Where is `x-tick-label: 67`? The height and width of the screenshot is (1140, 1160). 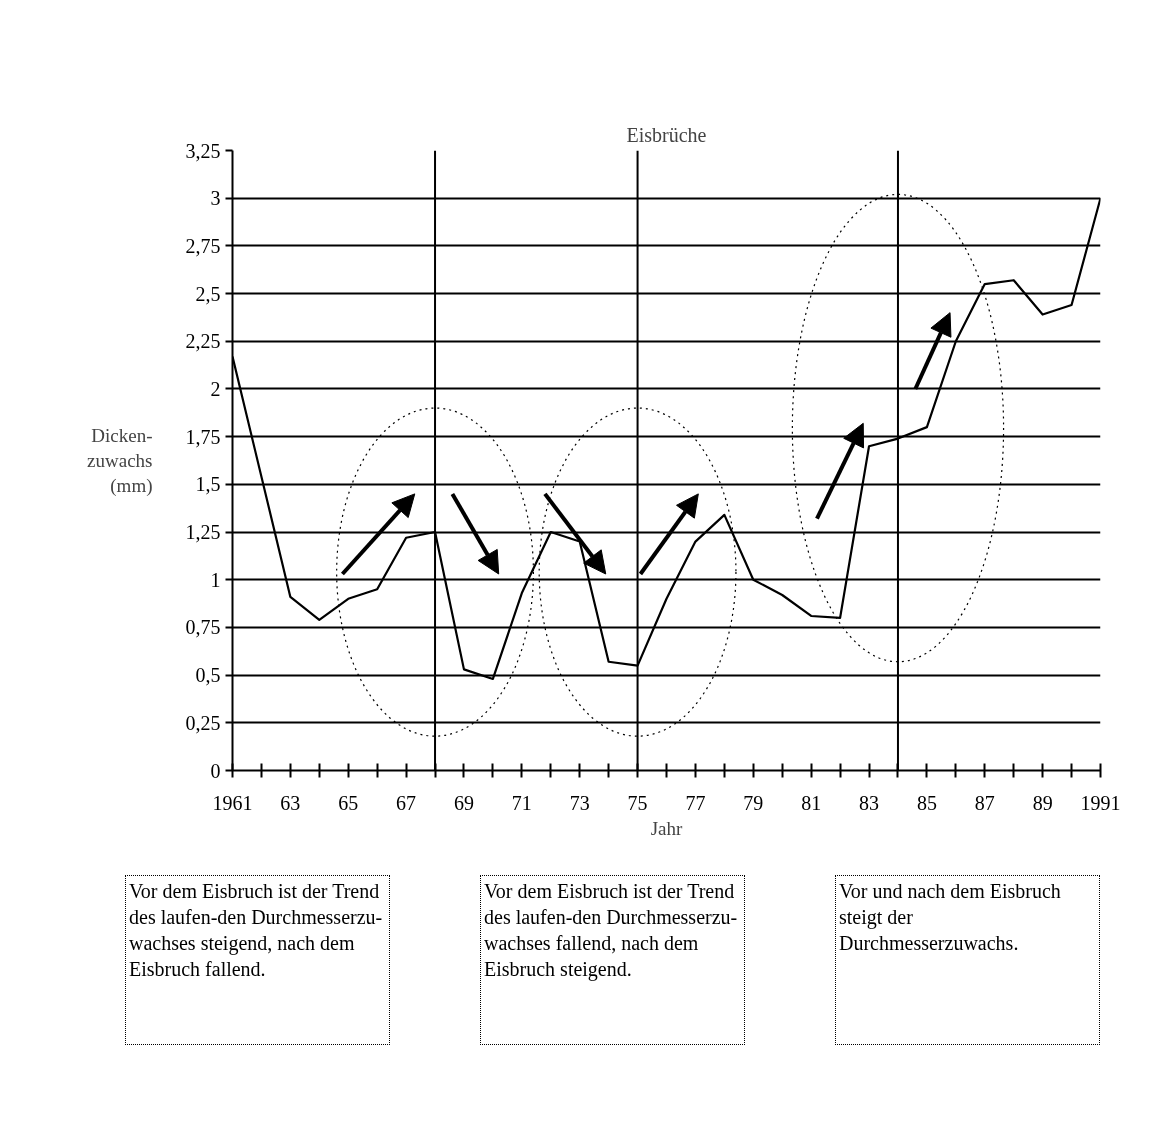 x-tick-label: 67 is located at coordinates (406, 802).